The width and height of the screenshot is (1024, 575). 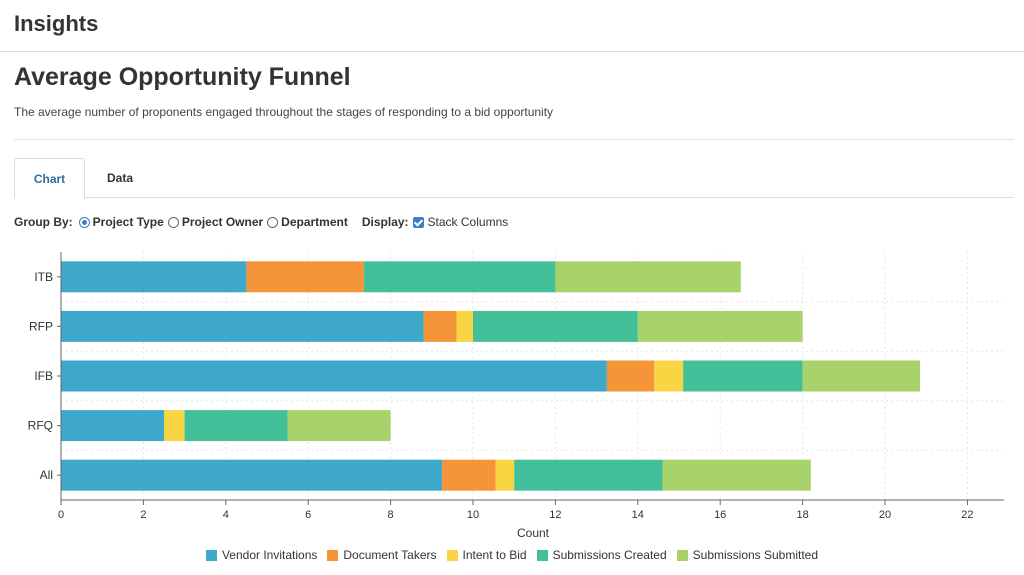 I want to click on legend-item: Intent to Bid, so click(x=486, y=555).